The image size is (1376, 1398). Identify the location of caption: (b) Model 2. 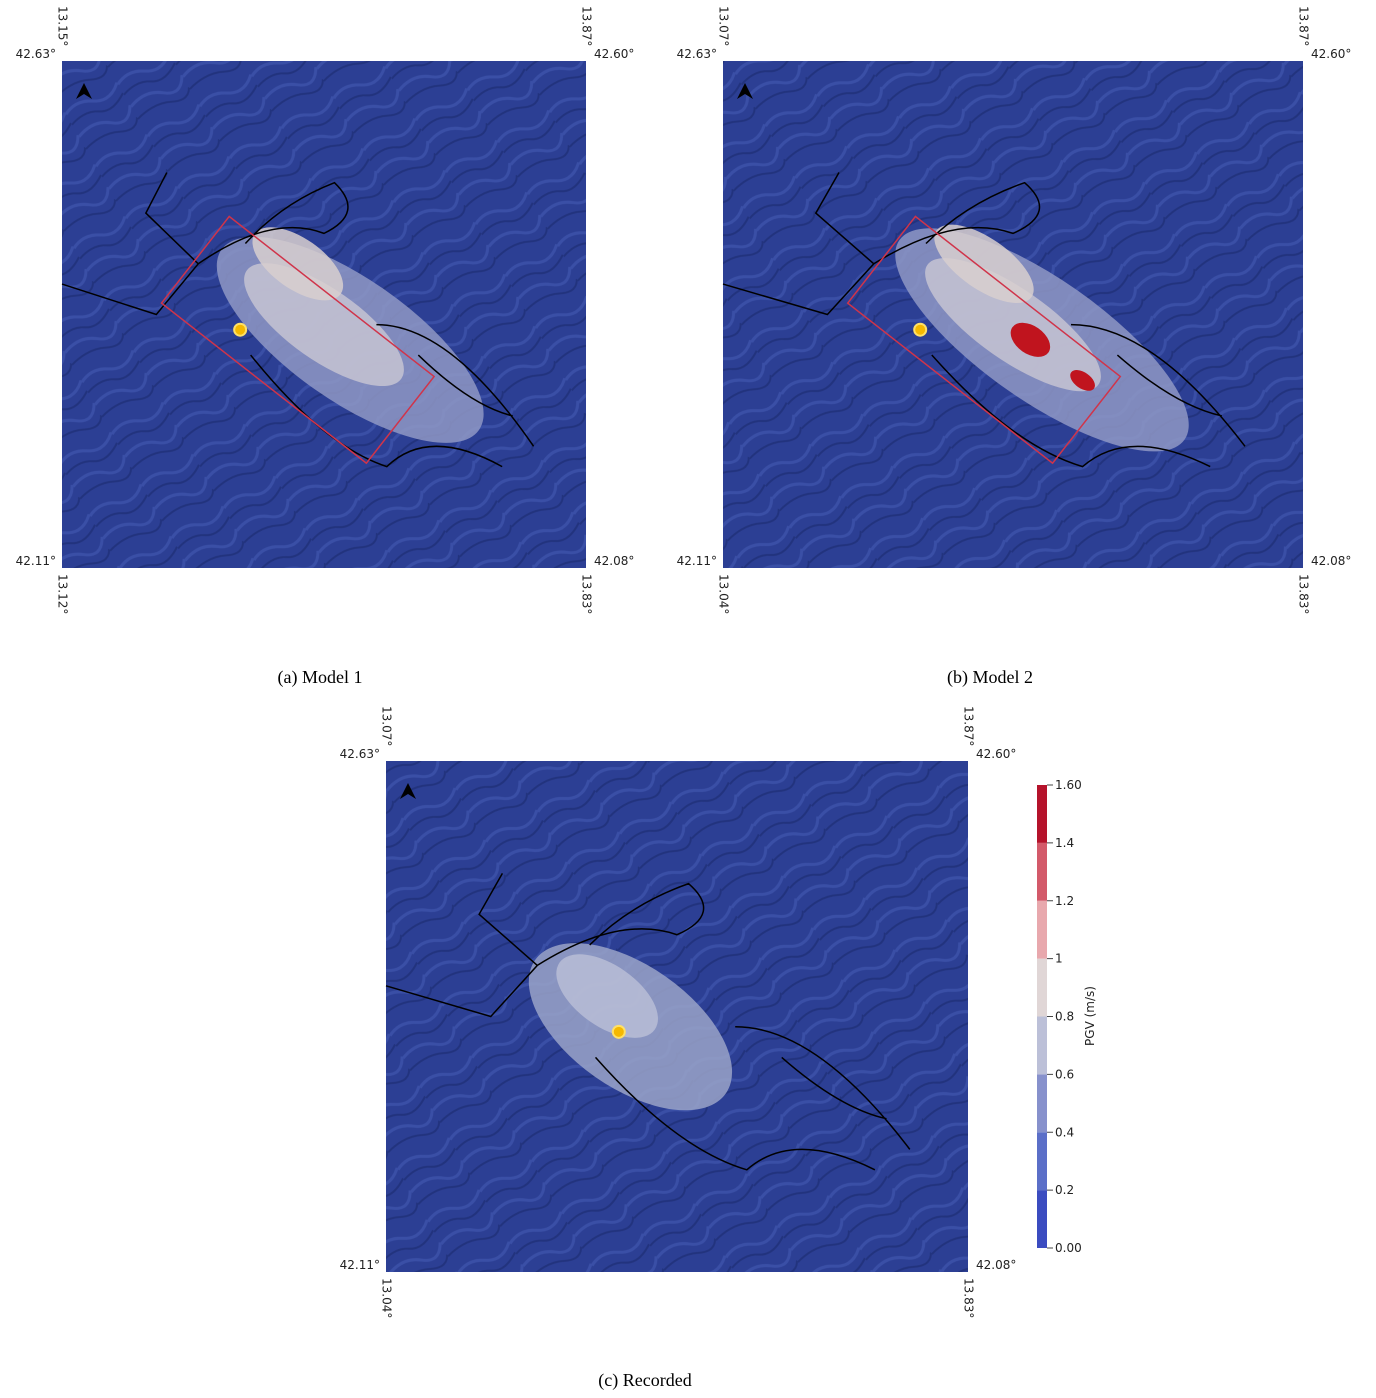
(990, 677).